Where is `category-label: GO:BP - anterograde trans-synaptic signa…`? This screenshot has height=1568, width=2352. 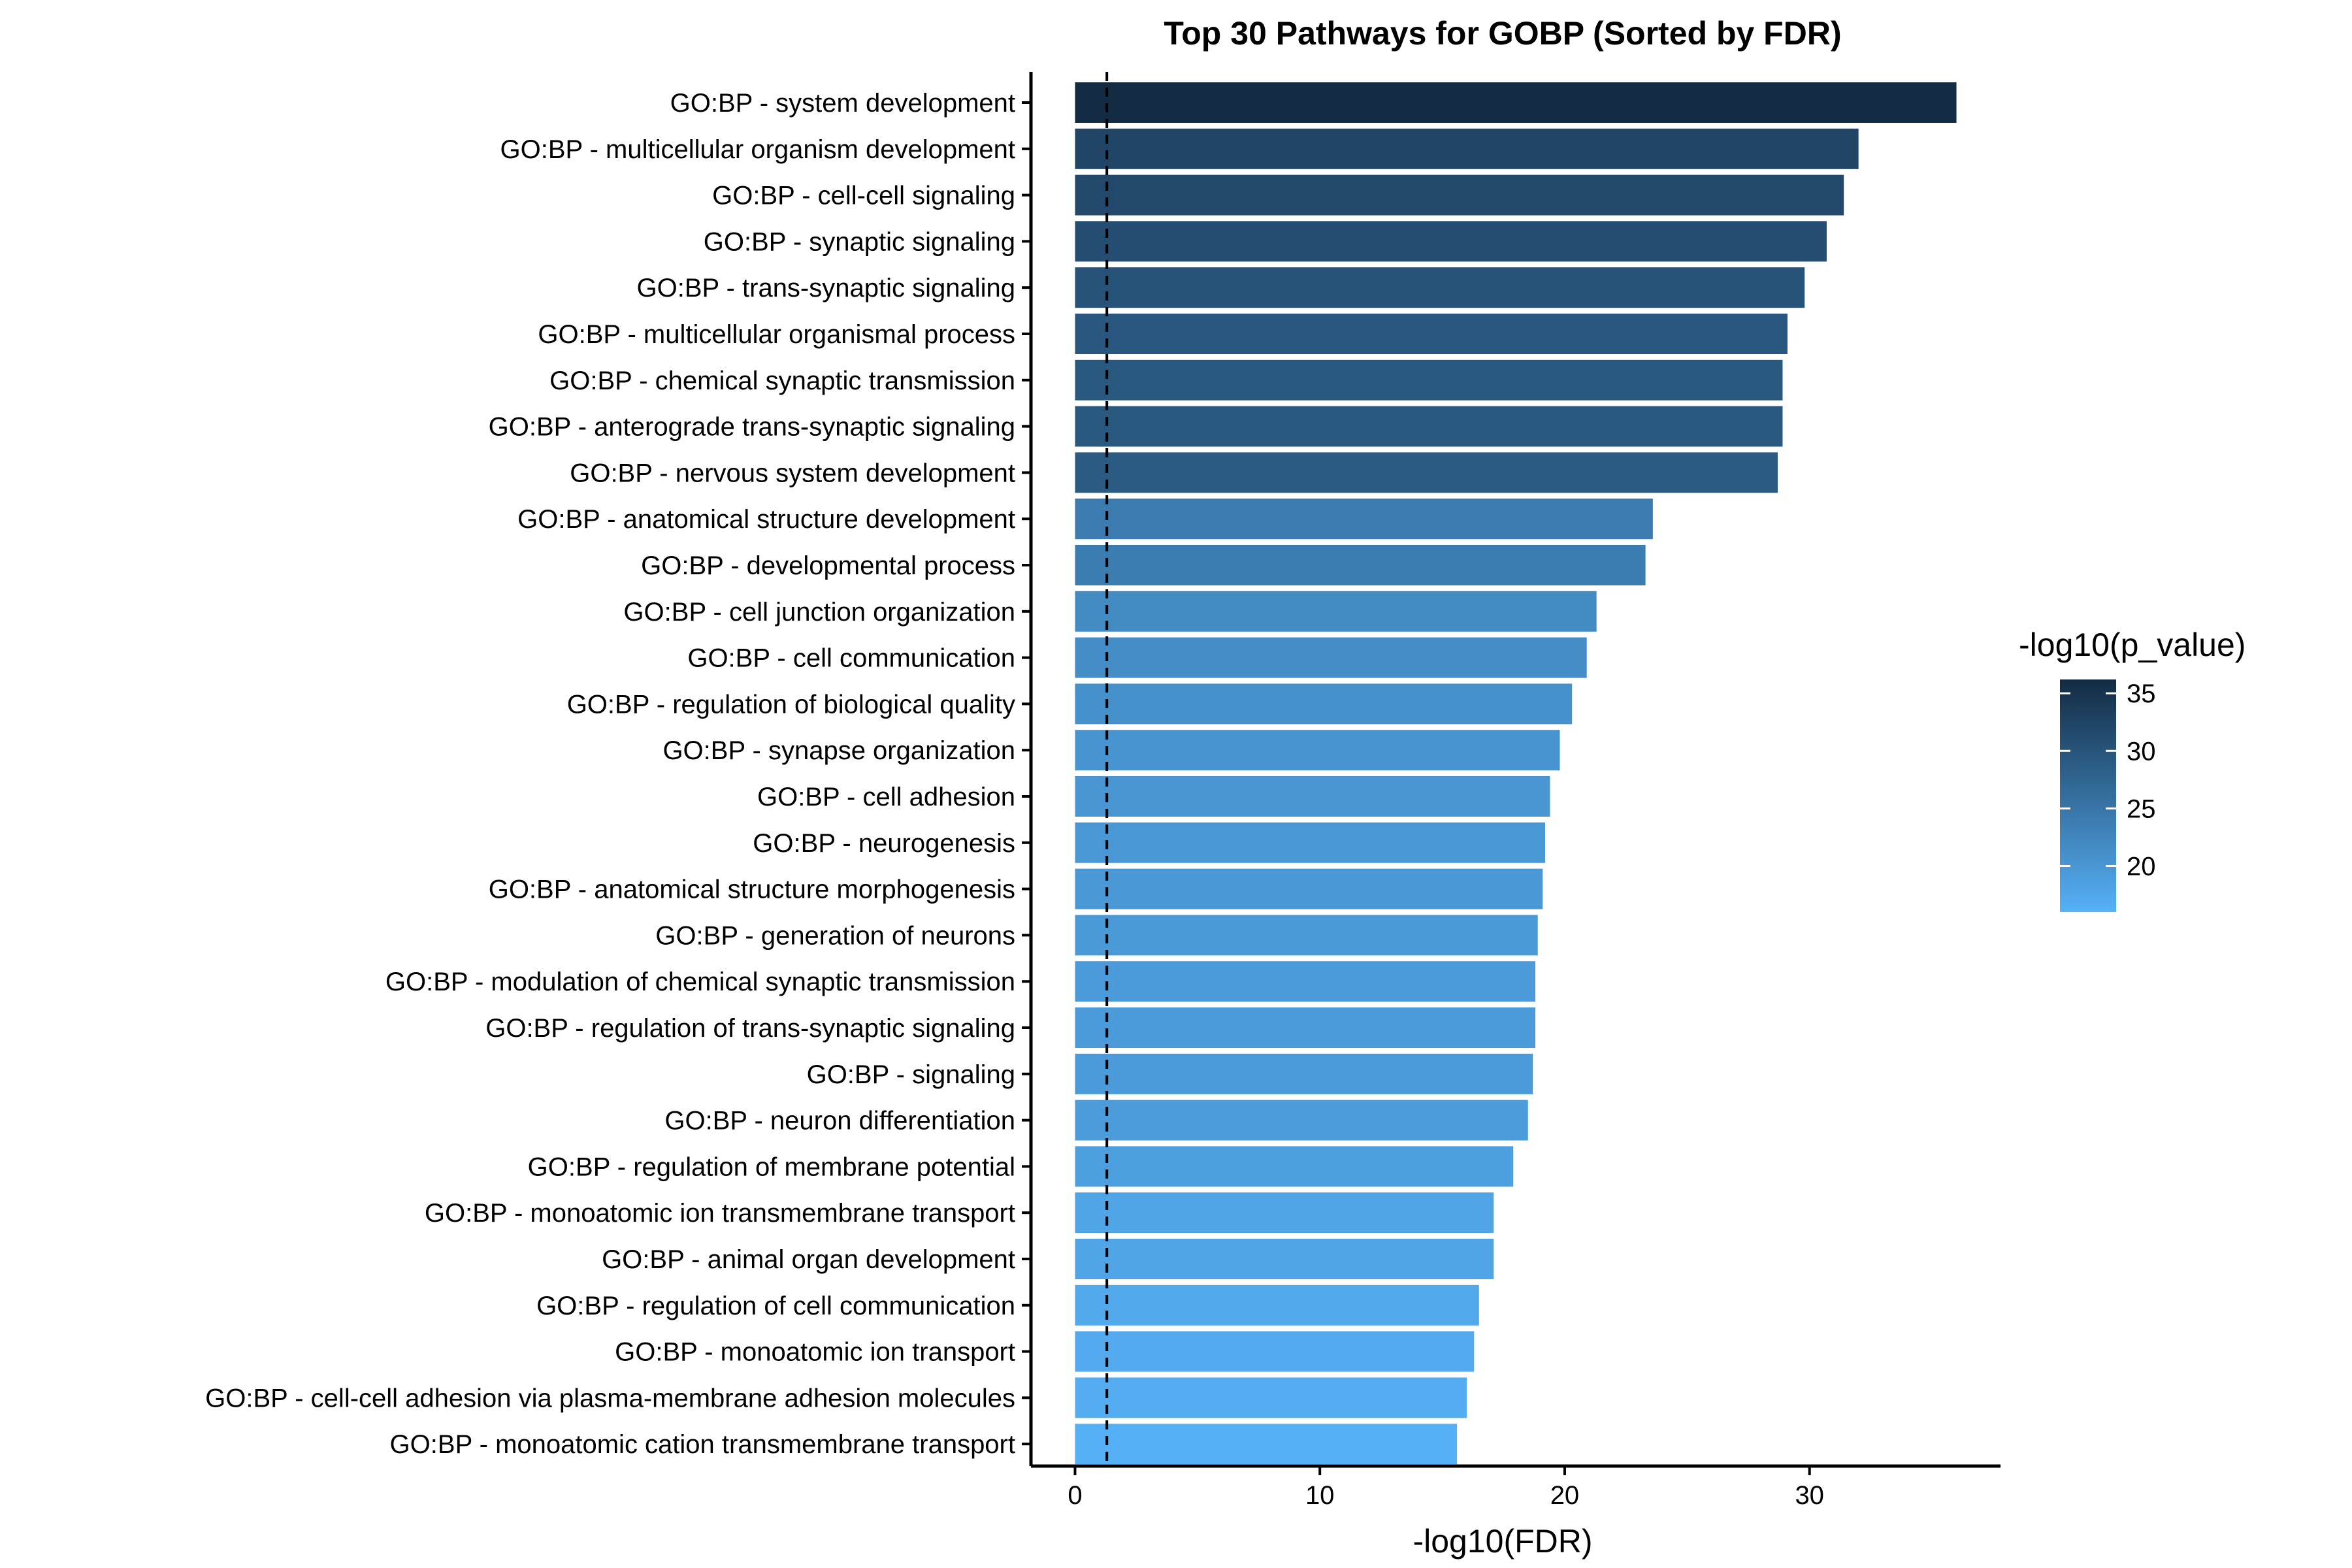 category-label: GO:BP - anterograde trans-synaptic signa… is located at coordinates (752, 427).